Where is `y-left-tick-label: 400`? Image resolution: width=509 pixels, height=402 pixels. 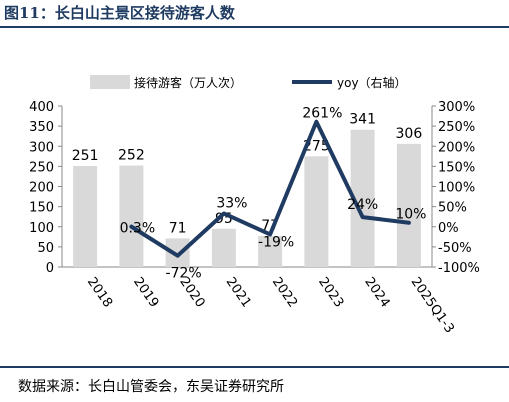
y-left-tick-label: 400 is located at coordinates (41, 107).